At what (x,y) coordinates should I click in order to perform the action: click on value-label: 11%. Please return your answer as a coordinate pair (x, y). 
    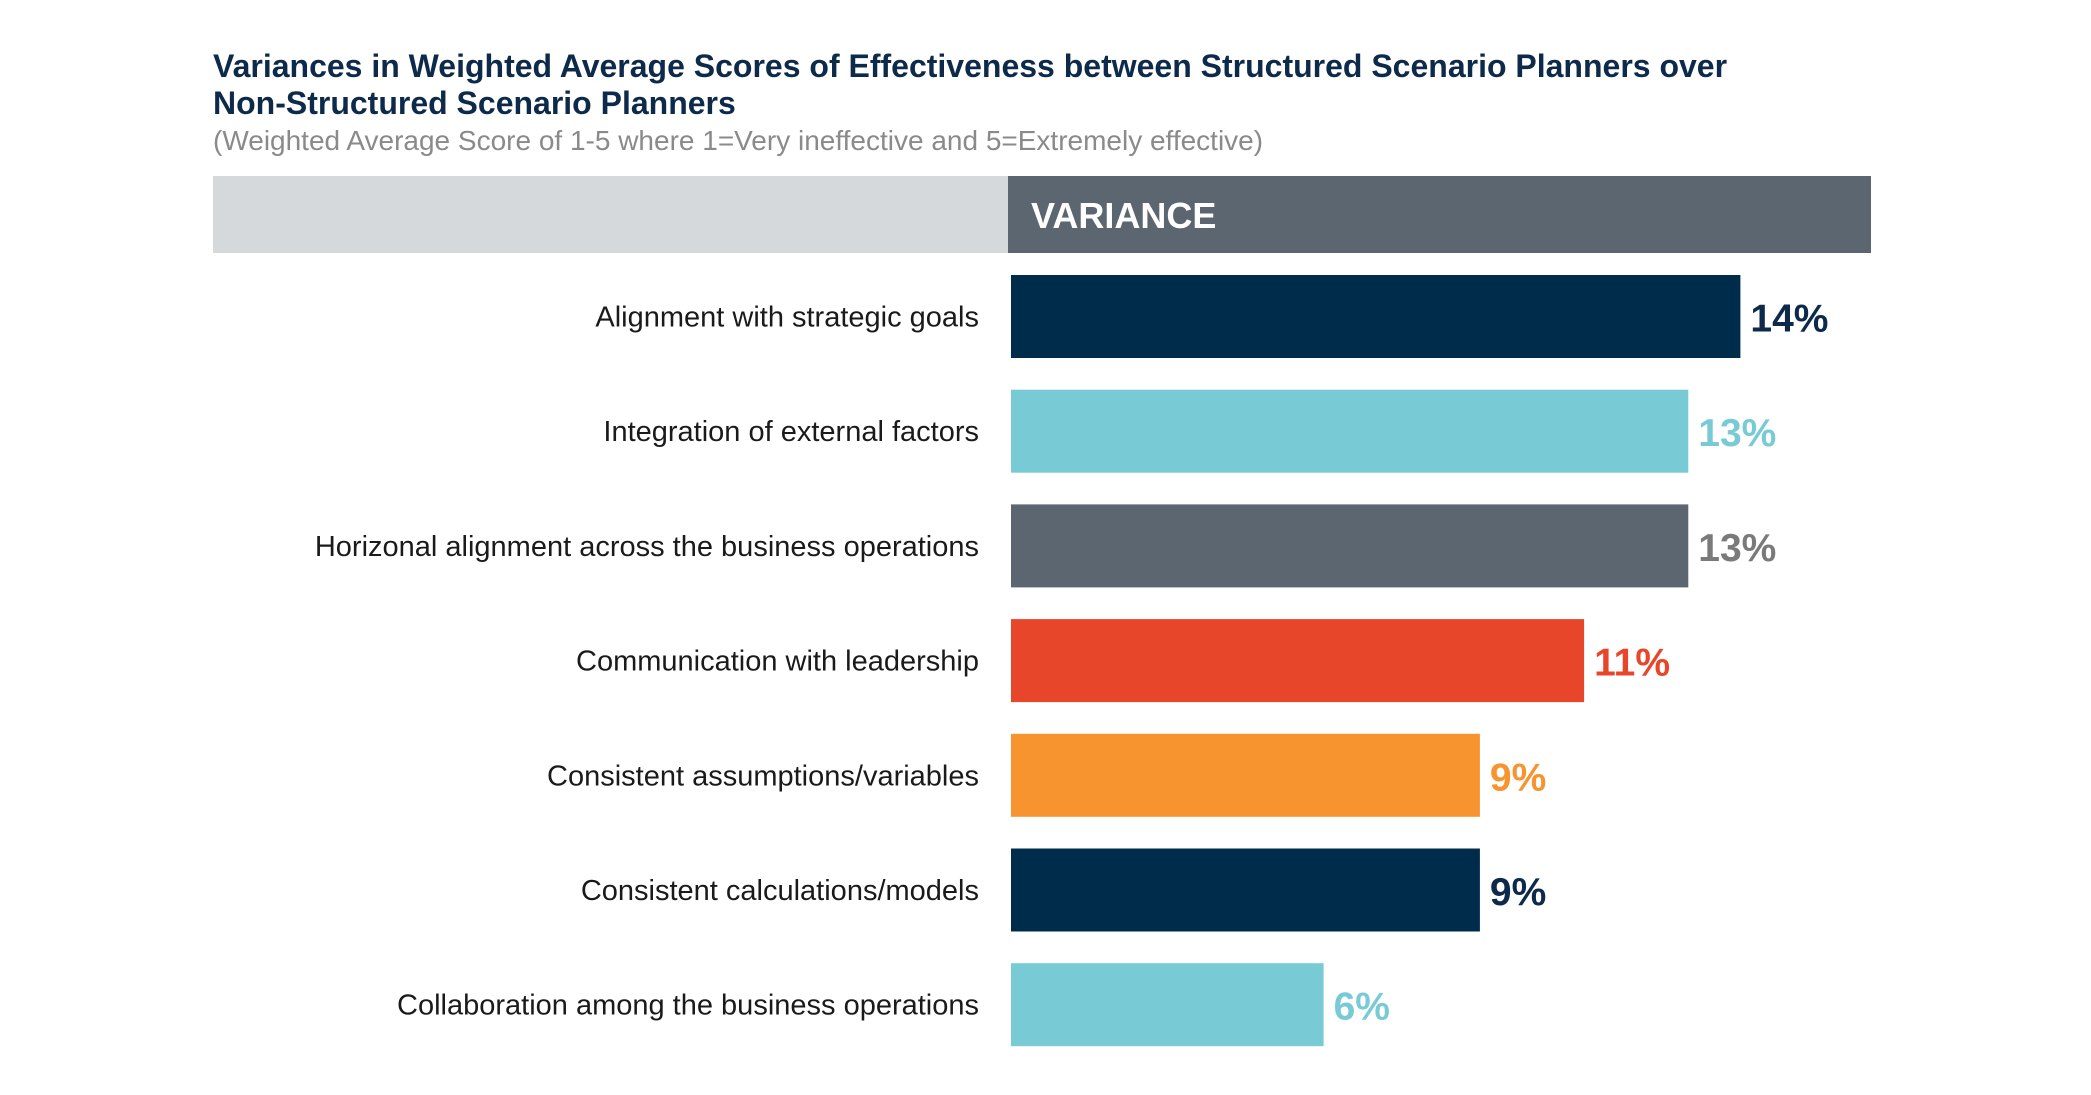
    Looking at the image, I should click on (1632, 663).